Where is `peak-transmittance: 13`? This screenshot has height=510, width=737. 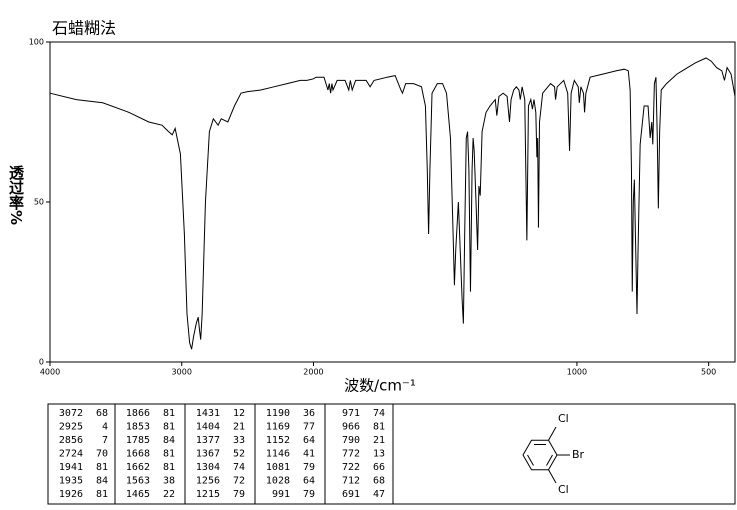
peak-transmittance: 13 is located at coordinates (379, 454).